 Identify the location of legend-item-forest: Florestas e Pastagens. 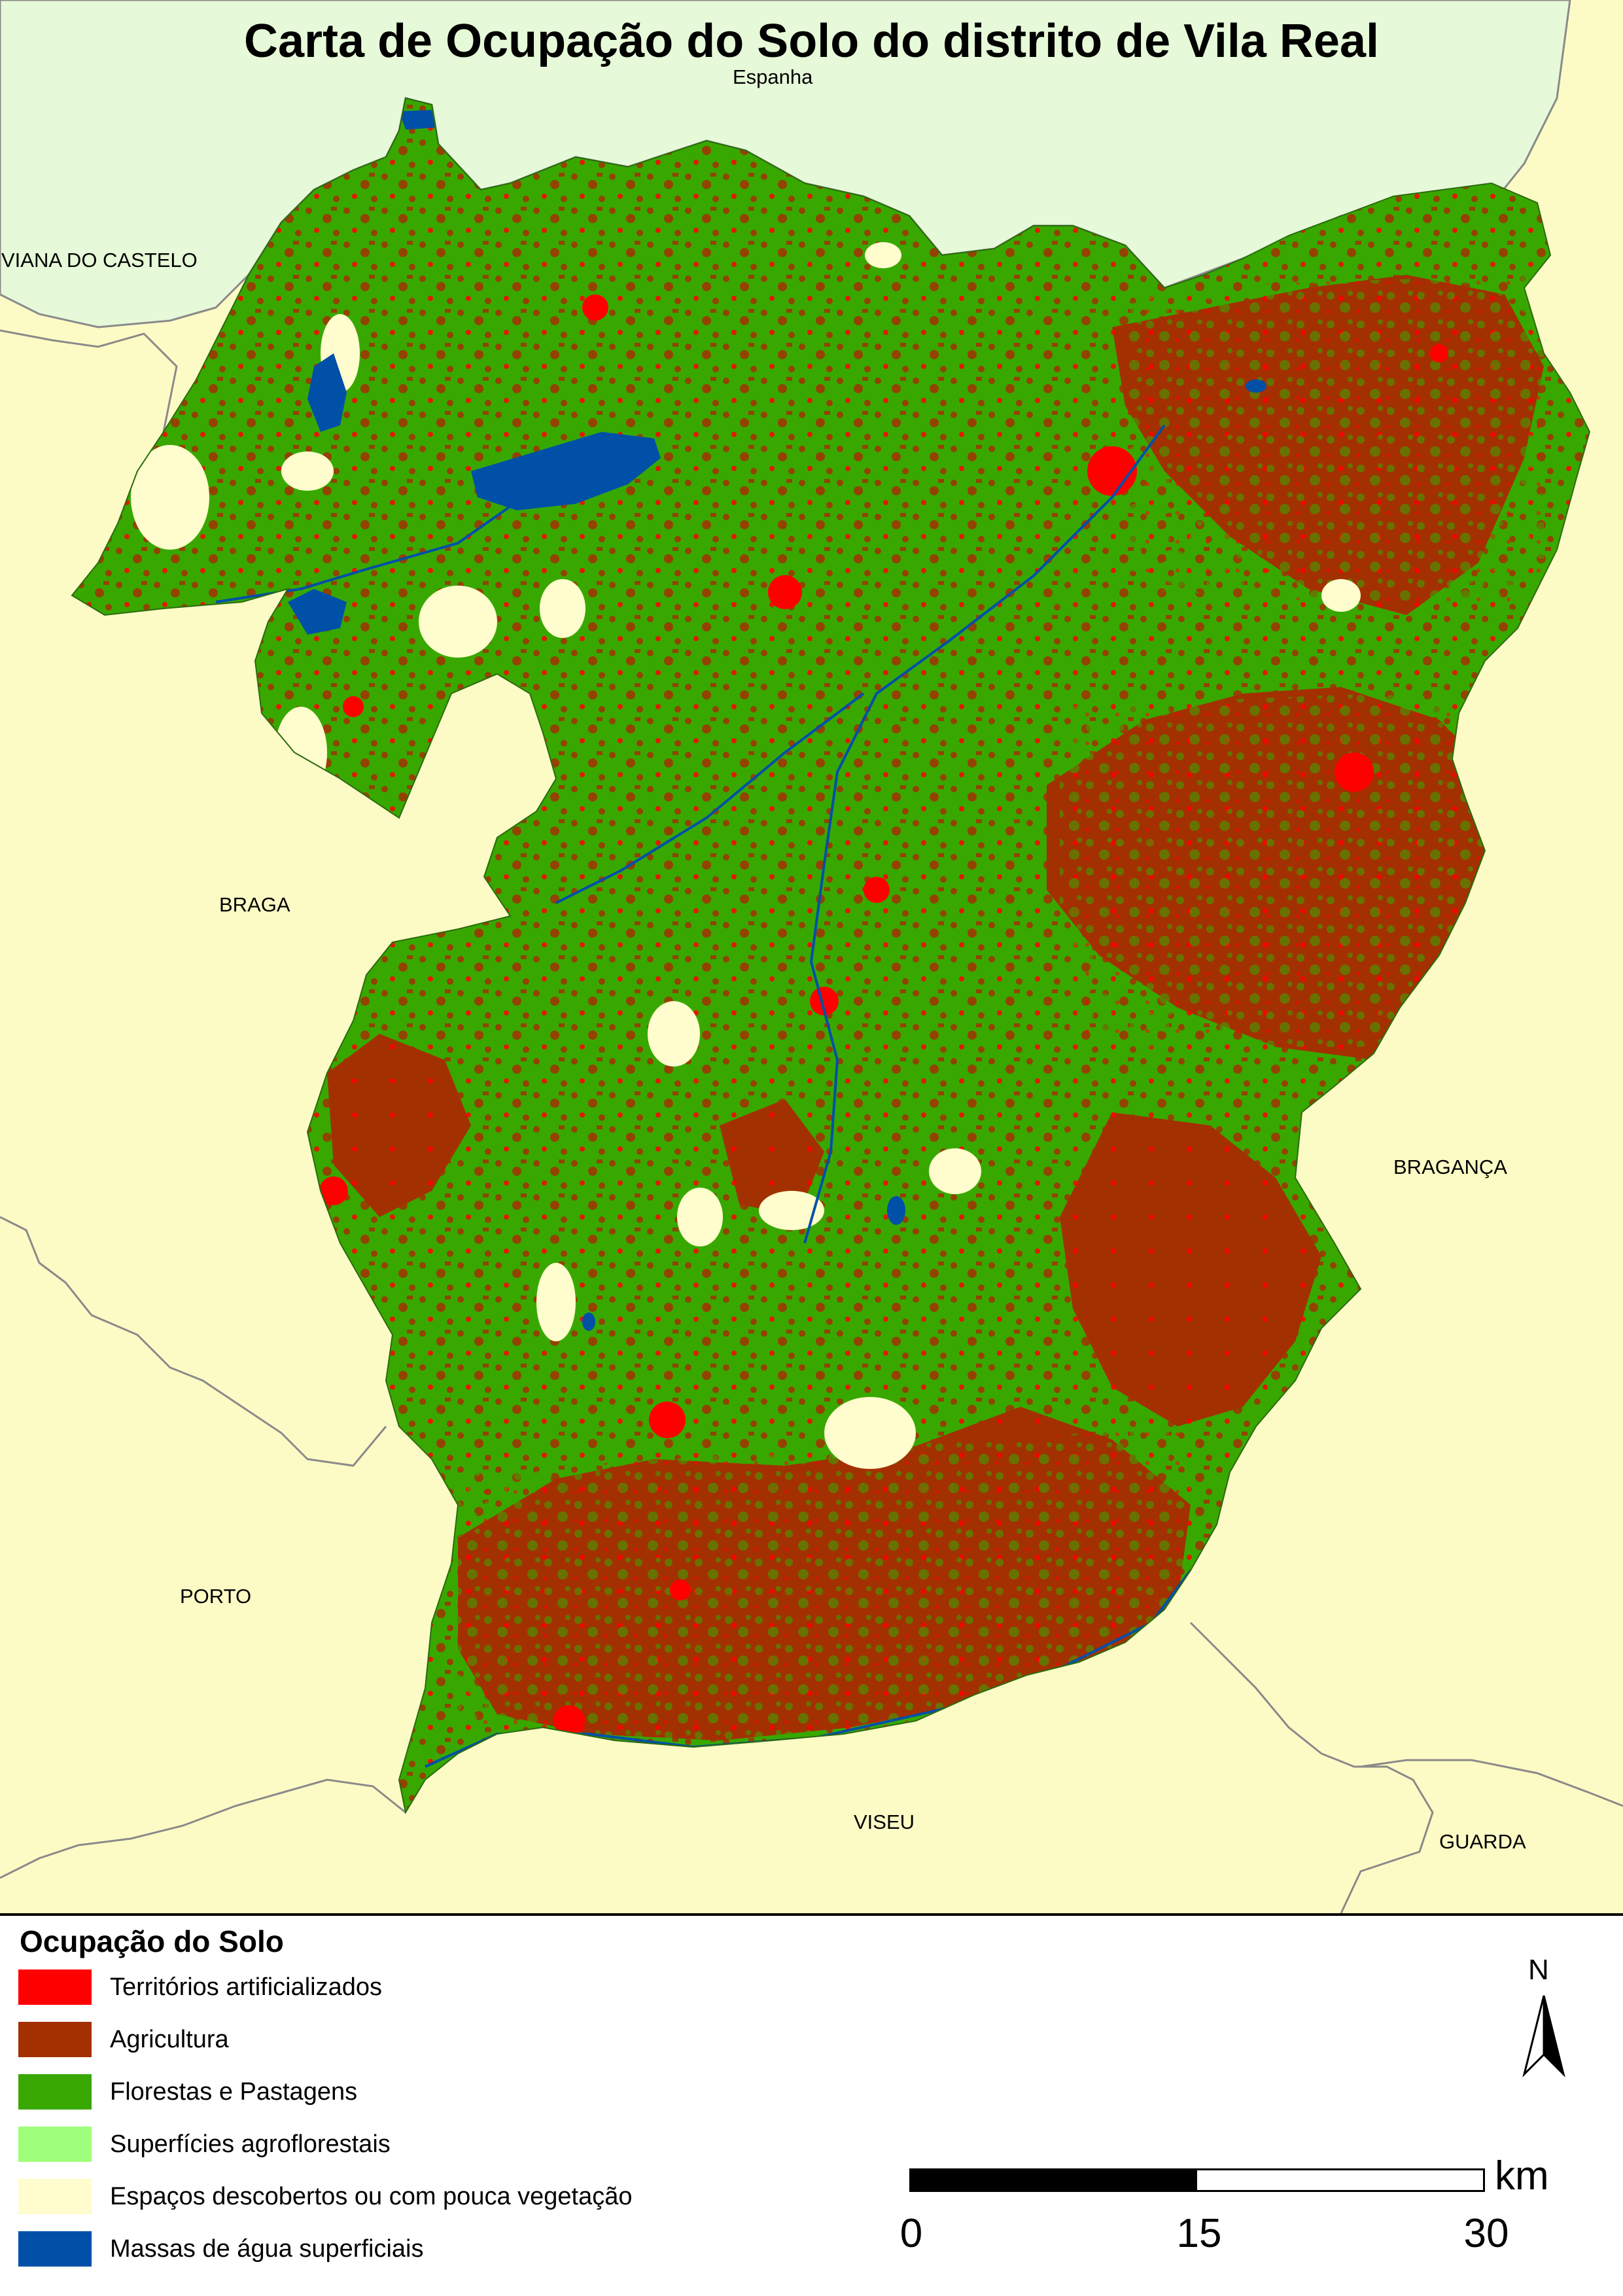
(443, 2093).